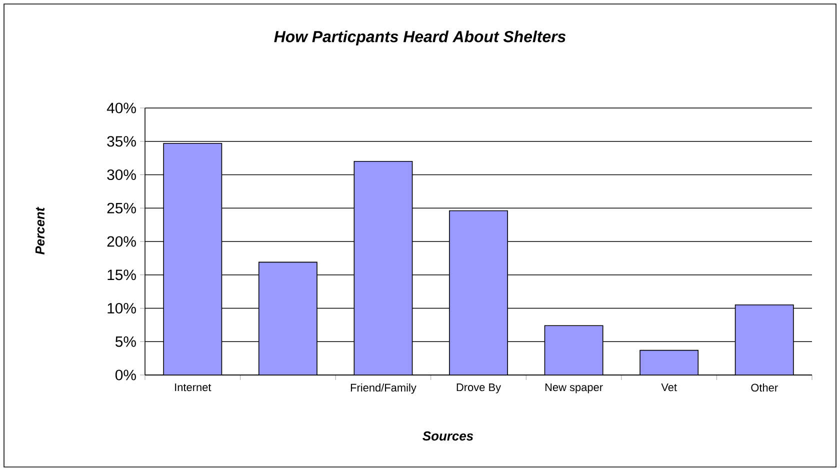 The image size is (840, 471). What do you see at coordinates (121, 208) in the screenshot?
I see `y-tick-label: 25%` at bounding box center [121, 208].